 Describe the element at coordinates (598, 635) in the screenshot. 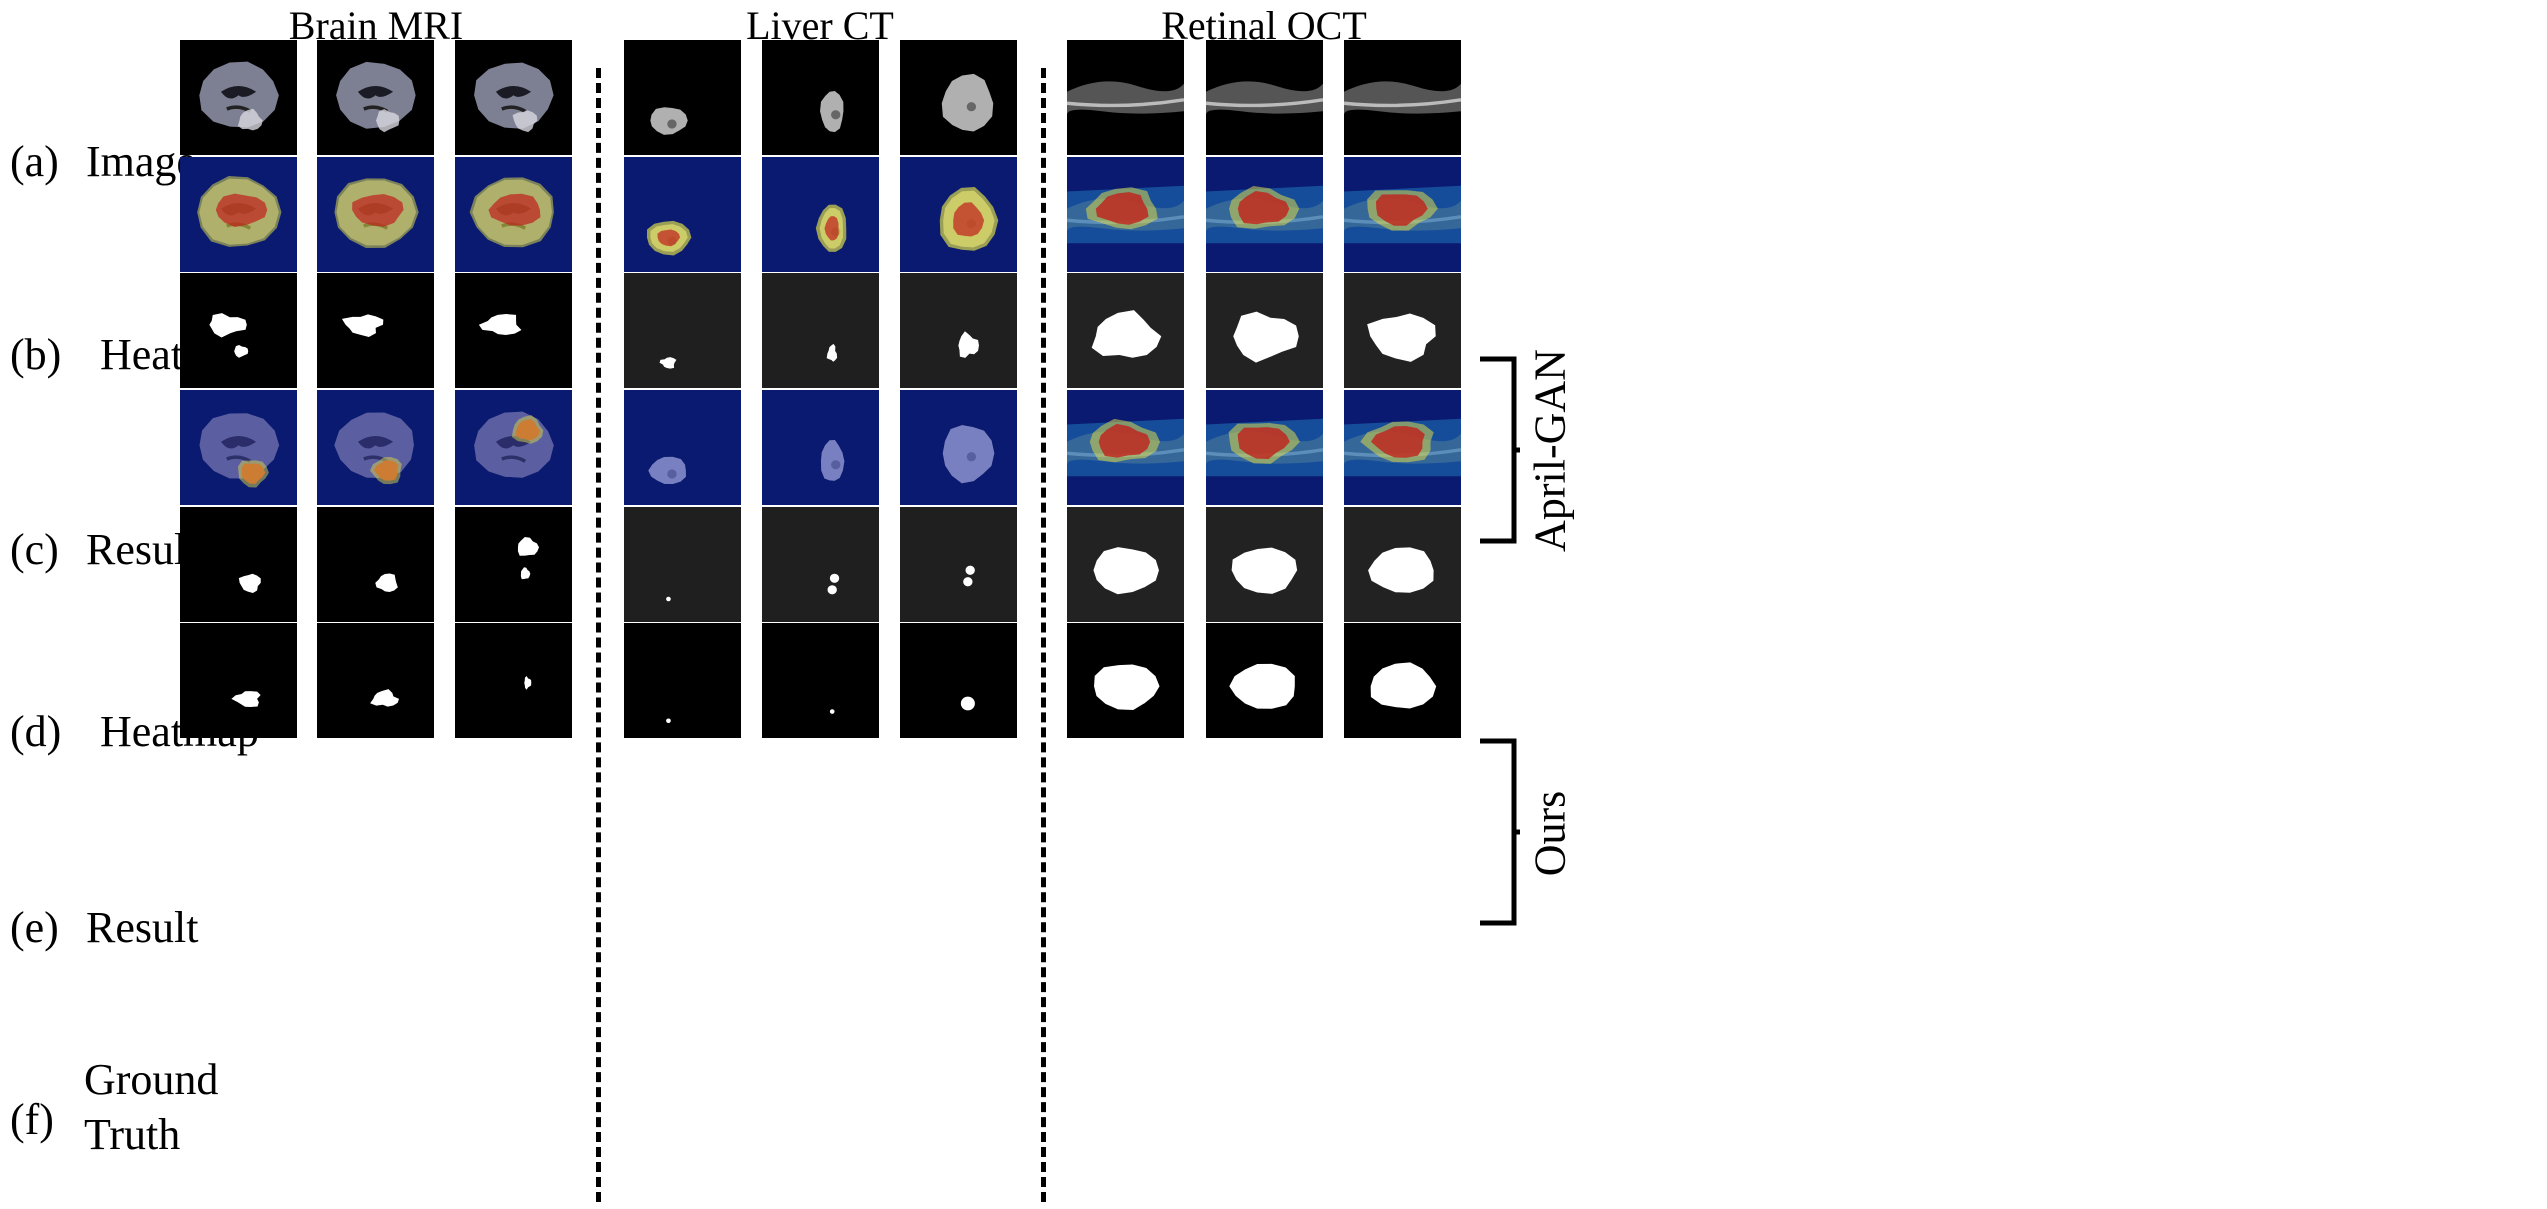

I see `divider-brain-liver` at that location.